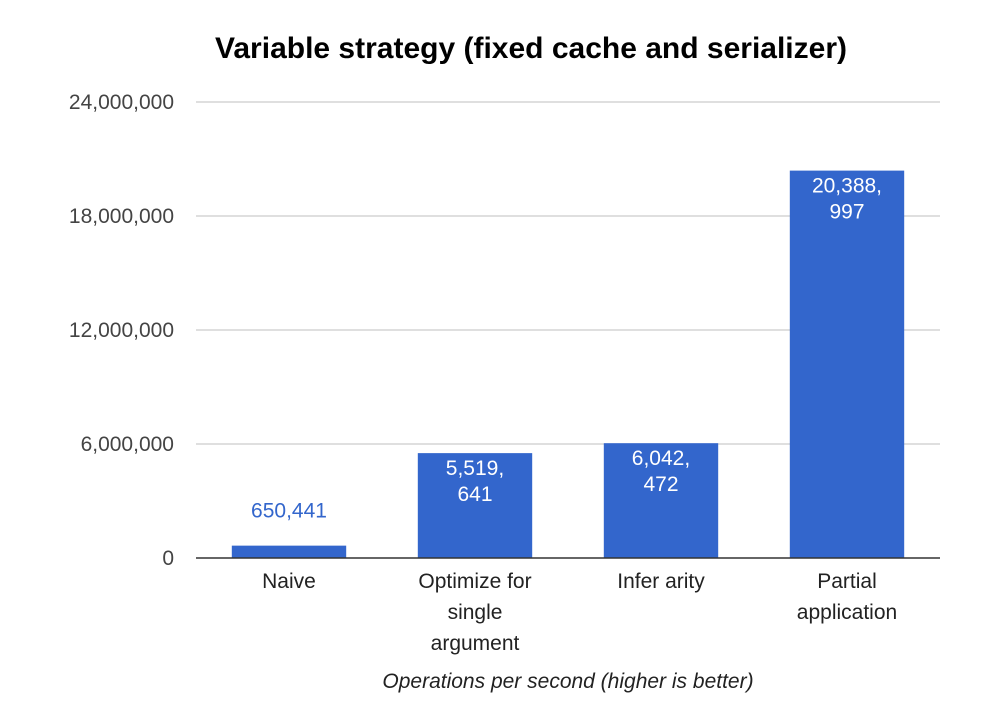 Image resolution: width=996 pixels, height=728 pixels. I want to click on data-label: 6,042,, so click(661, 458).